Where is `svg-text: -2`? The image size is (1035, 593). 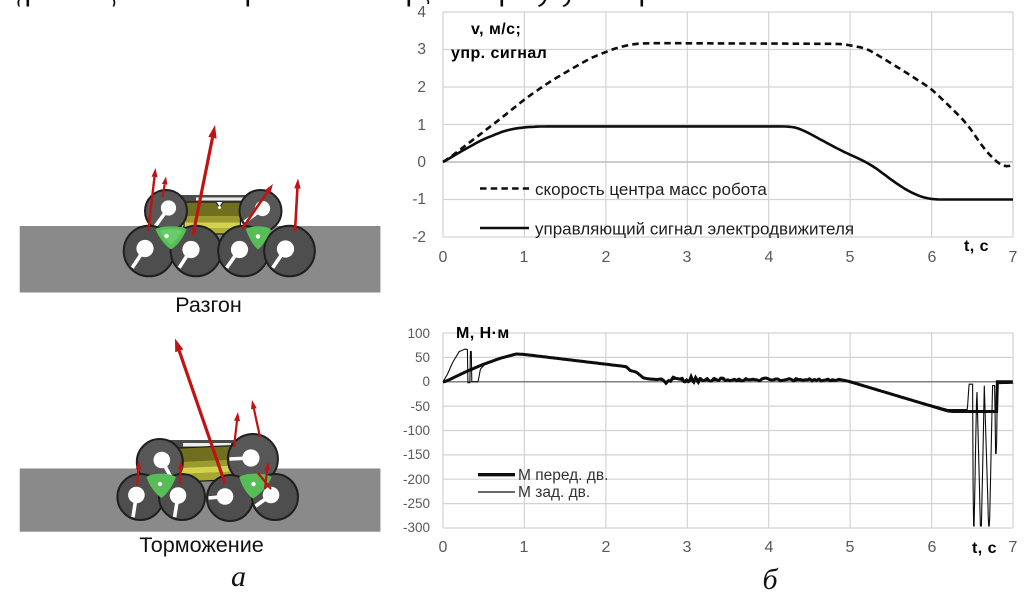 svg-text: -2 is located at coordinates (419, 237).